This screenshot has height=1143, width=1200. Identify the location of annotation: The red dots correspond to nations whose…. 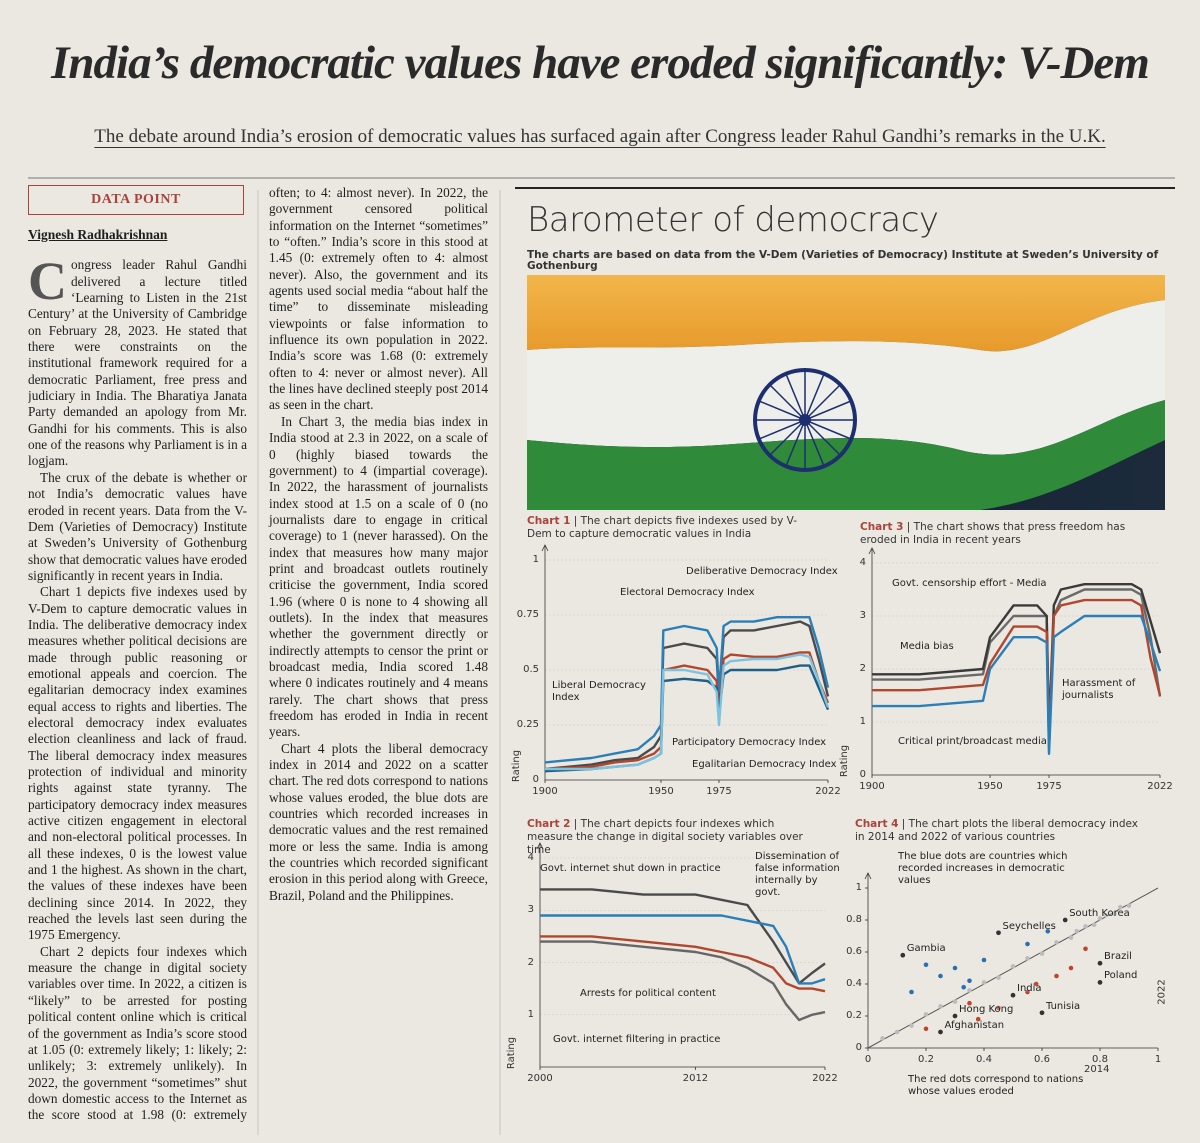
(996, 1085).